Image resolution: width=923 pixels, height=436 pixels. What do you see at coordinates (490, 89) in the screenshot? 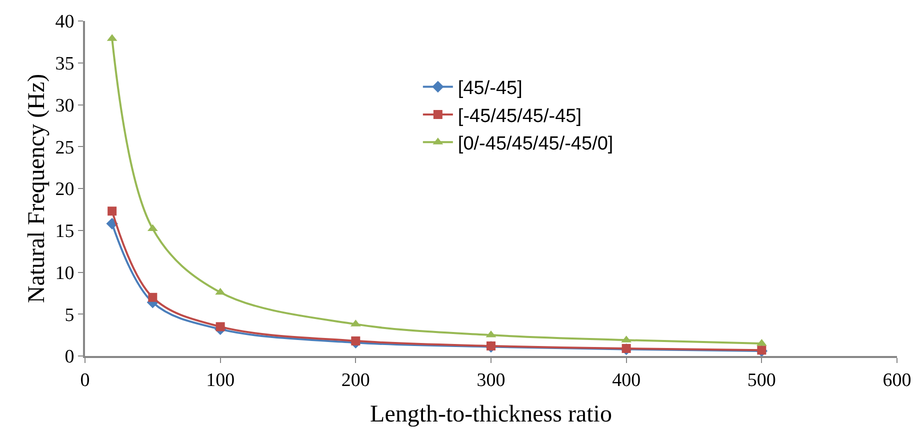
I see `legend-label: [45/-45]` at bounding box center [490, 89].